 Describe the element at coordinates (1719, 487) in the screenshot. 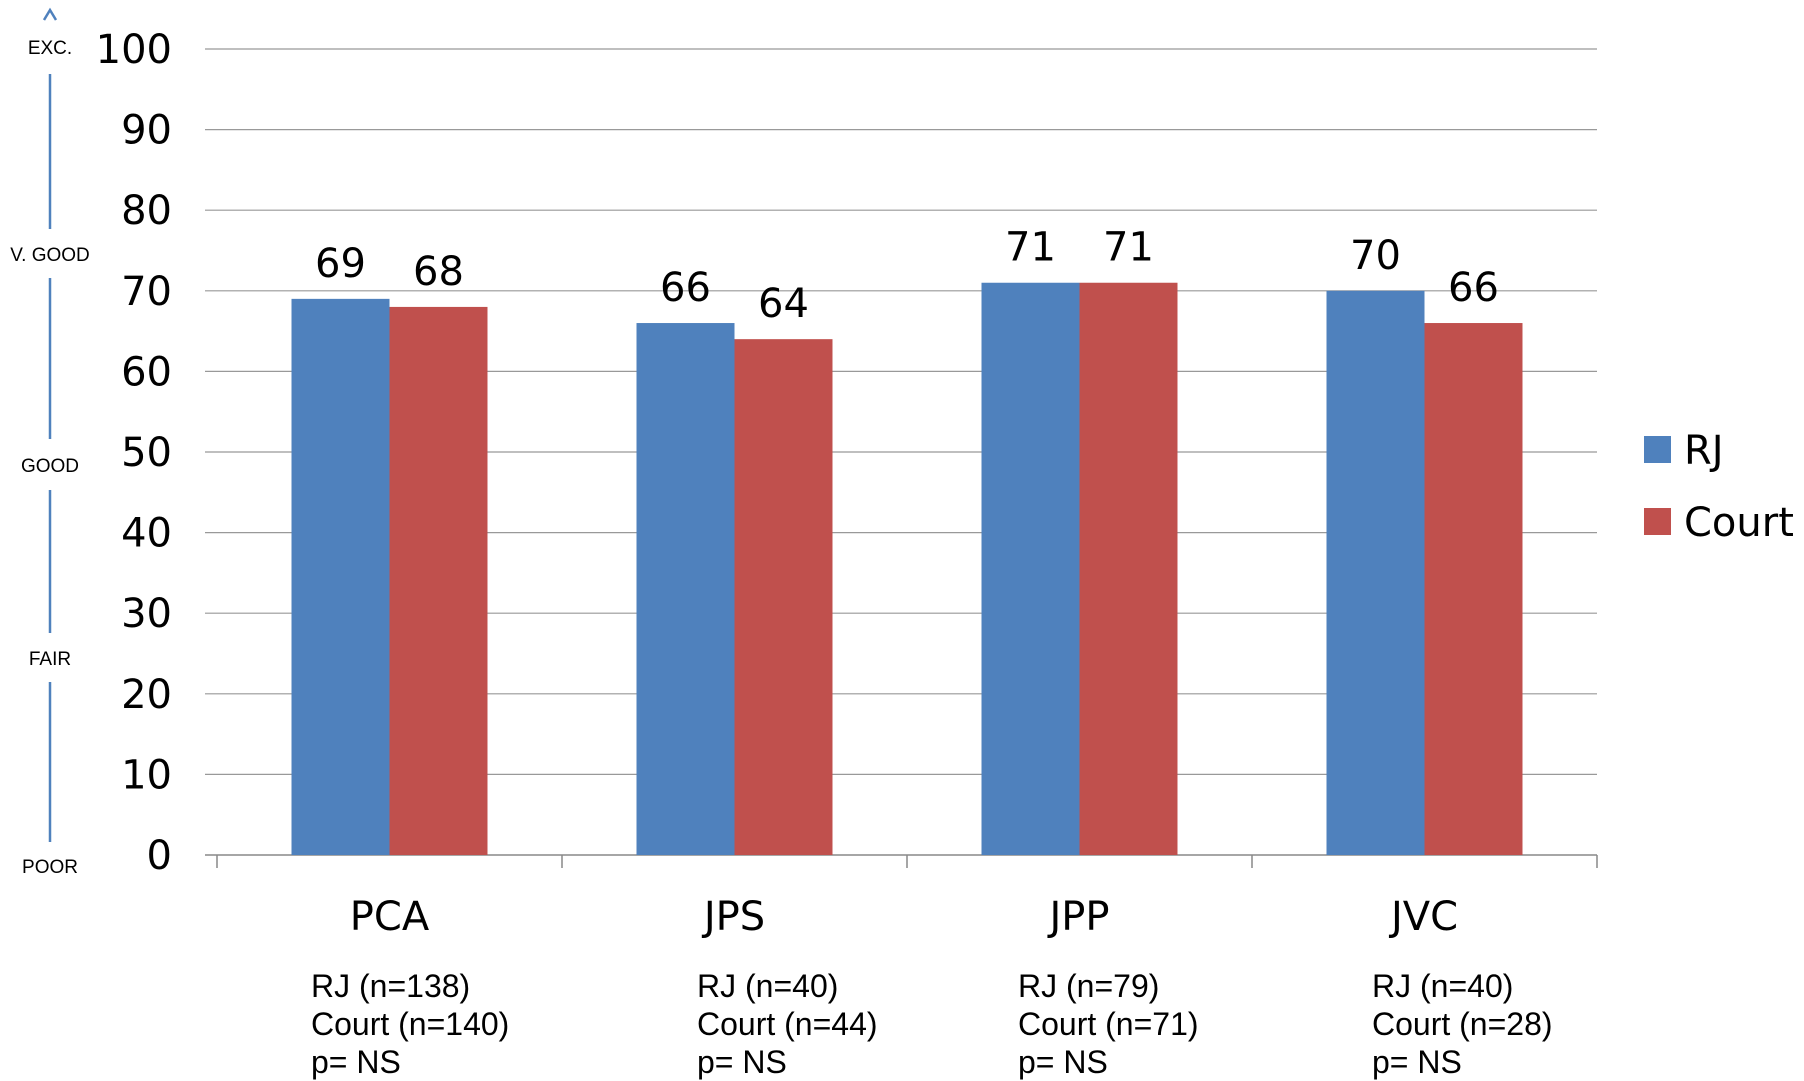

I see `legend: RJ Court` at that location.